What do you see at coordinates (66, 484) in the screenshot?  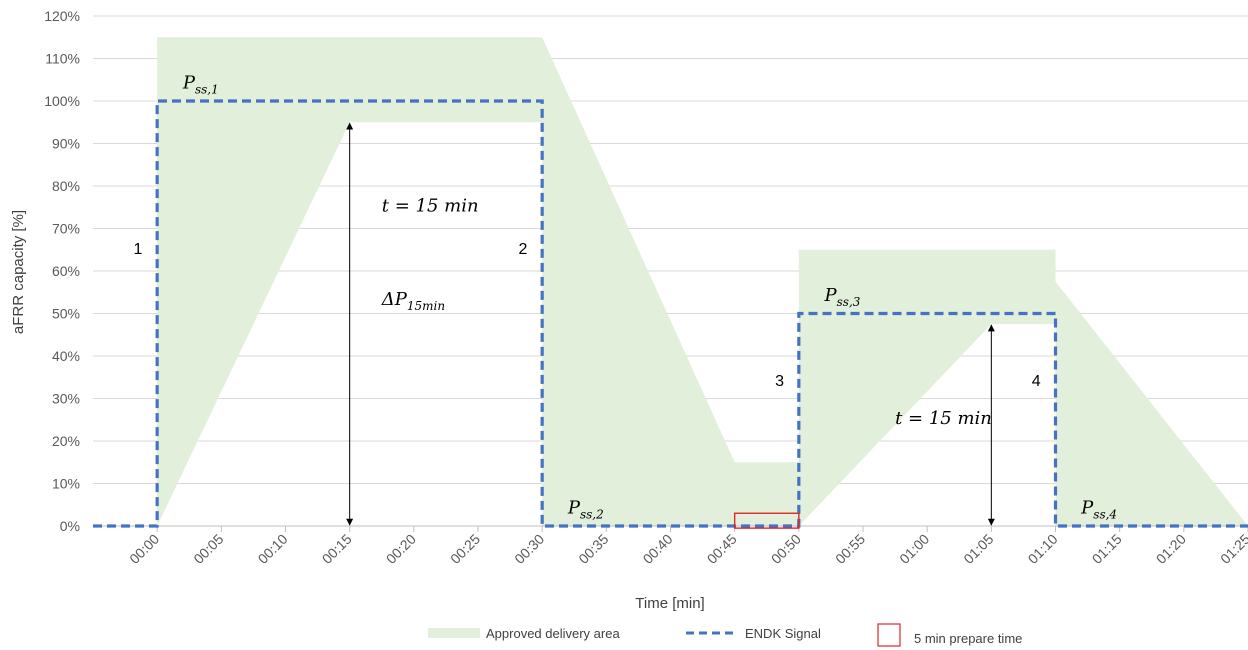 I see `y-tick-label: 10%` at bounding box center [66, 484].